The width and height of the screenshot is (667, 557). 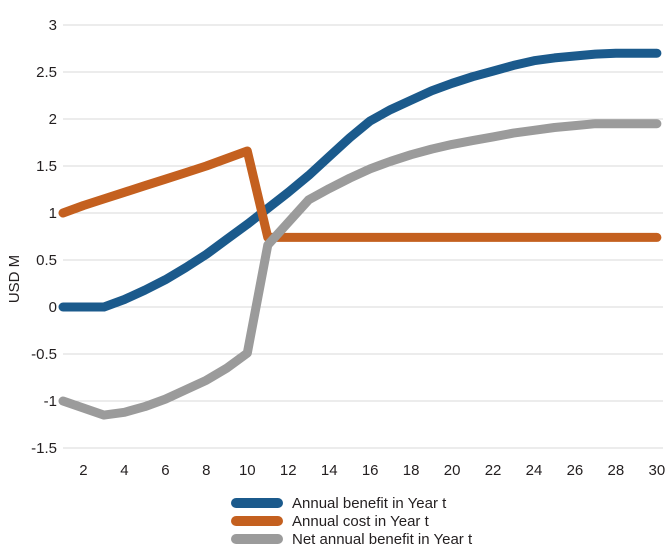 I want to click on x-tick-label: 14, so click(x=329, y=470).